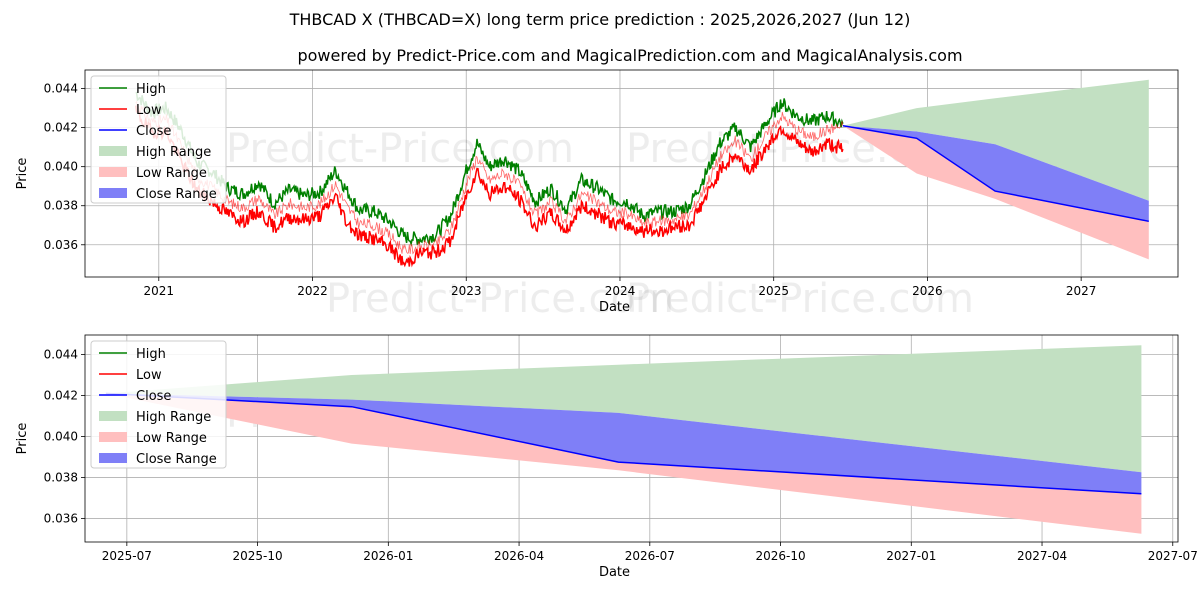 The height and width of the screenshot is (604, 1200). I want to click on high-range-area, so click(995, 140).